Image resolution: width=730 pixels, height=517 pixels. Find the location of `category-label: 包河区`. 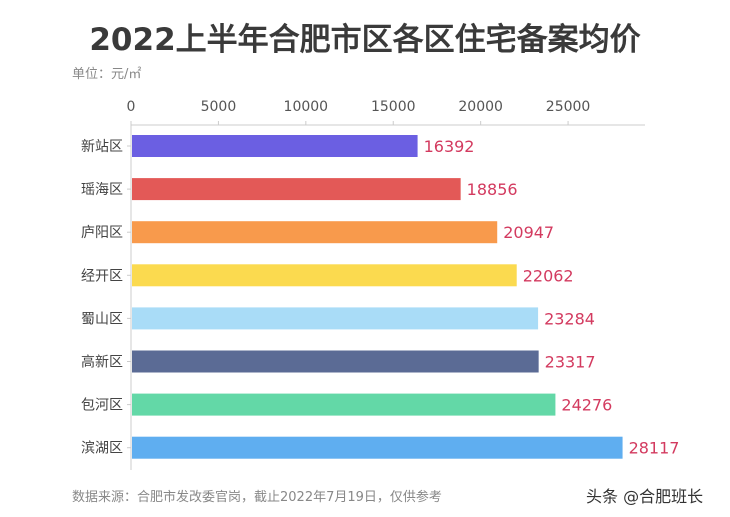

category-label: 包河区 is located at coordinates (102, 406).